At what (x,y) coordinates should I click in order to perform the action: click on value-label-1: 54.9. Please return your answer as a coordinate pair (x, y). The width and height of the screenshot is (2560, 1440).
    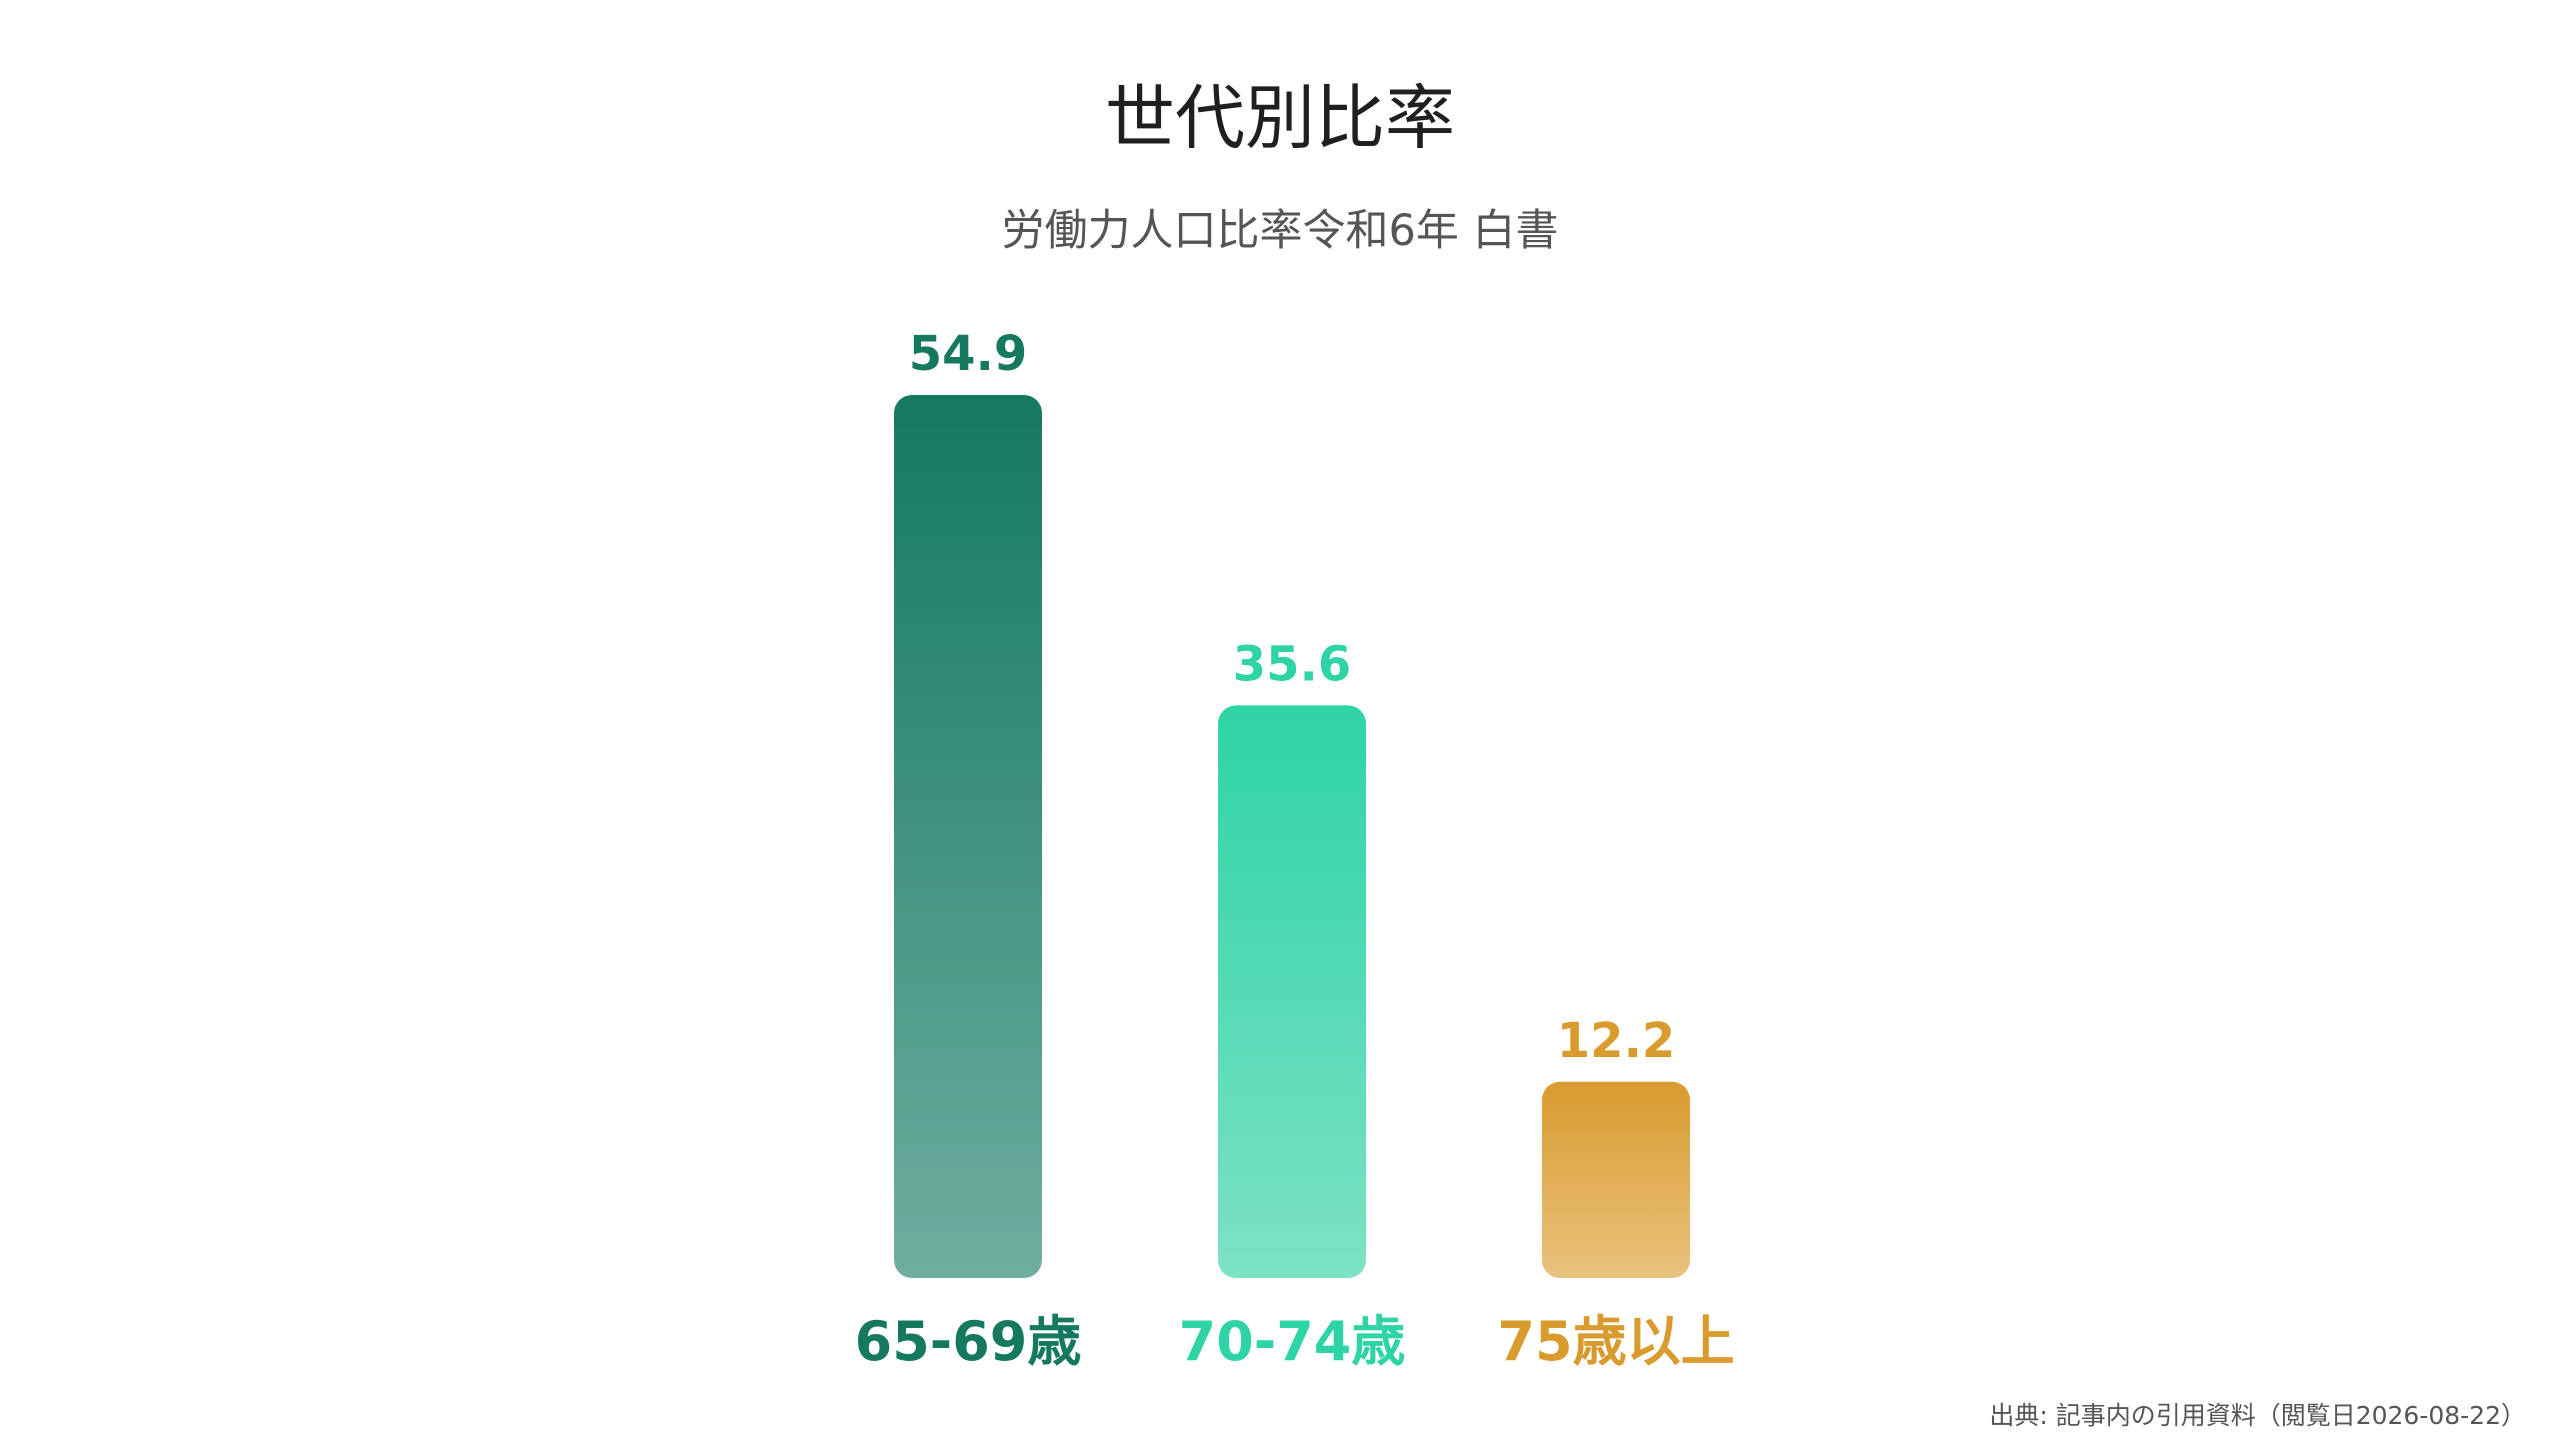
    Looking at the image, I should click on (968, 354).